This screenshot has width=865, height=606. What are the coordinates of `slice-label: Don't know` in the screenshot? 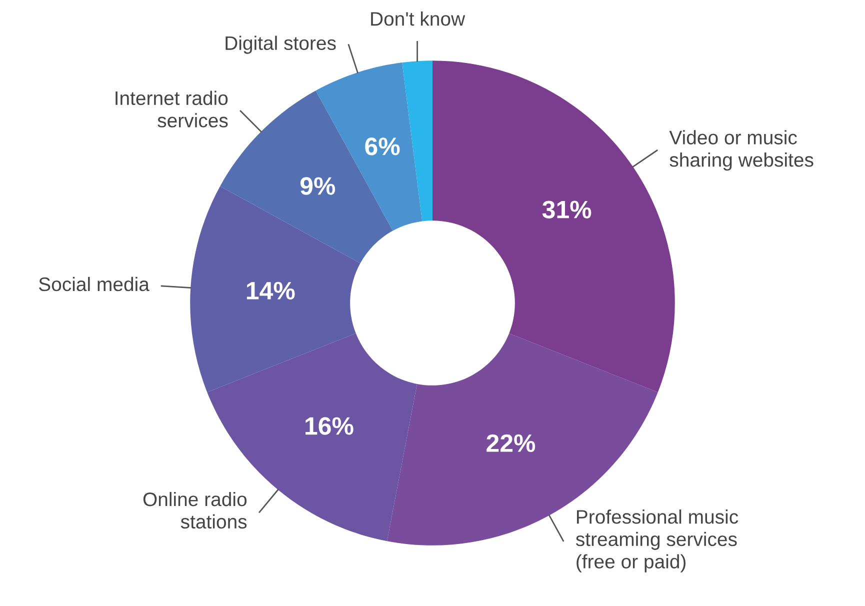 It's located at (418, 18).